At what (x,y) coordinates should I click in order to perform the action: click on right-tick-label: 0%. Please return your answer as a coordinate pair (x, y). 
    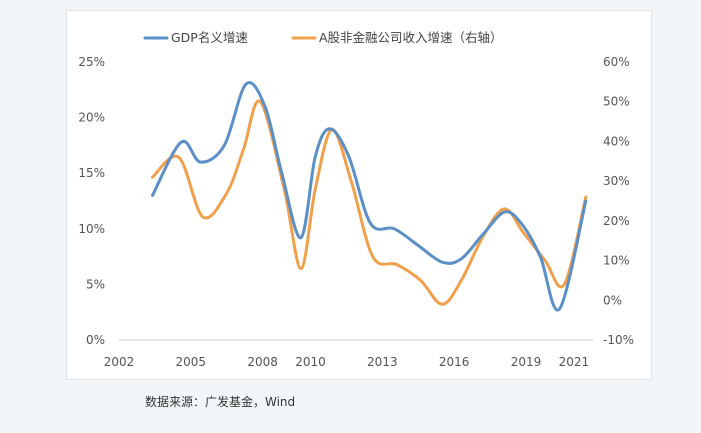
    Looking at the image, I should click on (612, 300).